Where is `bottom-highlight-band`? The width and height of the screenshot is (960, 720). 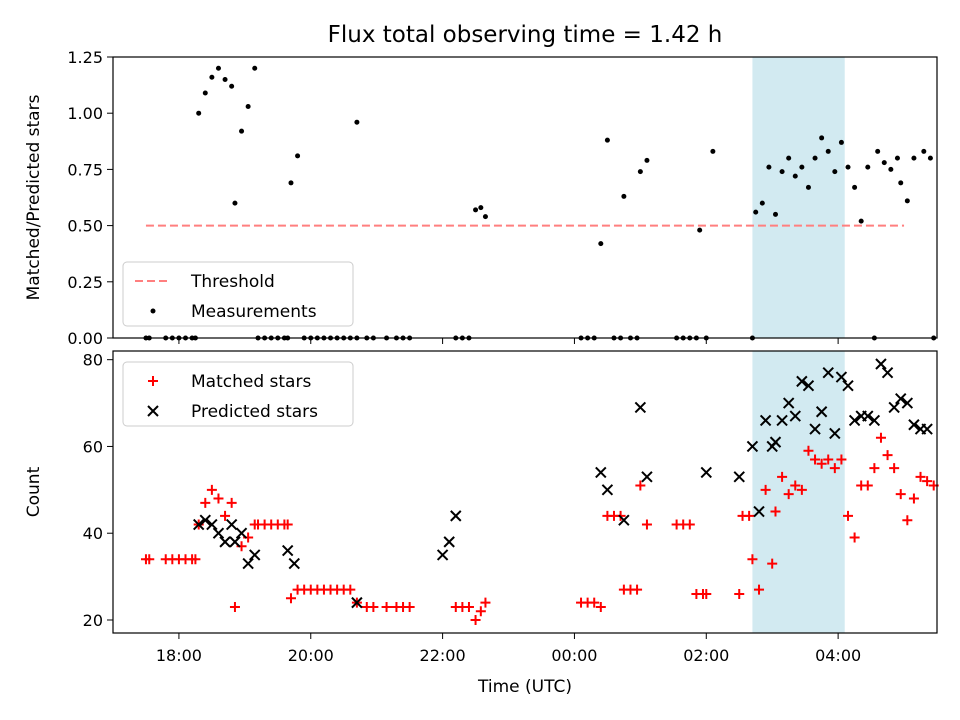
bottom-highlight-band is located at coordinates (798, 492).